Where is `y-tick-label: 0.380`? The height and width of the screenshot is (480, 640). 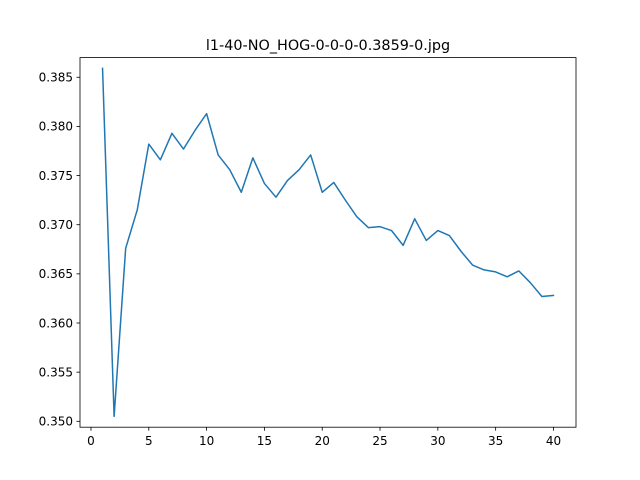
y-tick-label: 0.380 is located at coordinates (56, 127).